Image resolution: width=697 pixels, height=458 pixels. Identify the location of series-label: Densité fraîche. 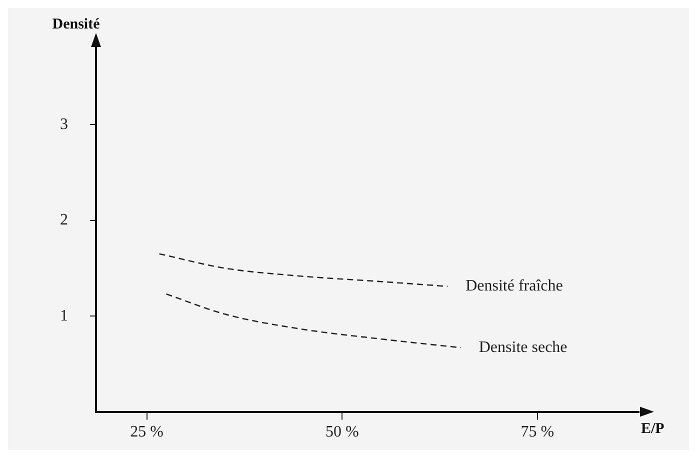
(514, 286).